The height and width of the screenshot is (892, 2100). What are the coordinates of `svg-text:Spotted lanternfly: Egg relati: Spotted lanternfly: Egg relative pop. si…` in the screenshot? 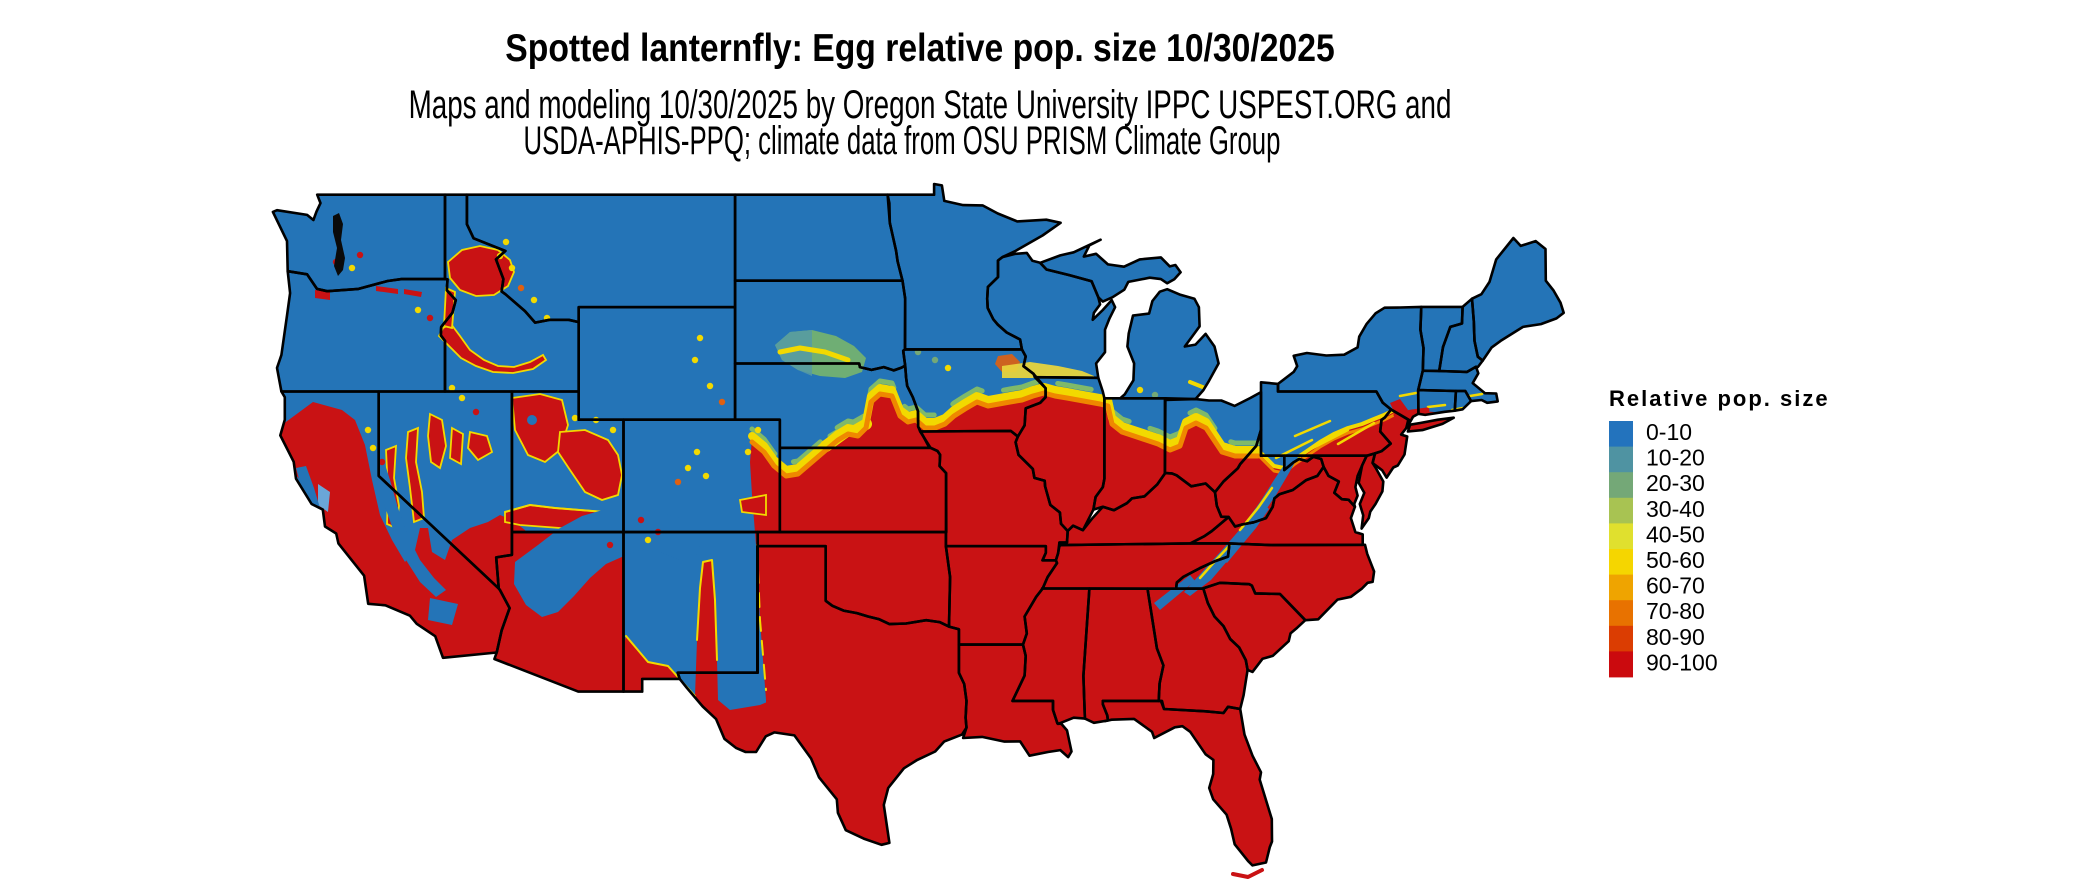 It's located at (919, 48).